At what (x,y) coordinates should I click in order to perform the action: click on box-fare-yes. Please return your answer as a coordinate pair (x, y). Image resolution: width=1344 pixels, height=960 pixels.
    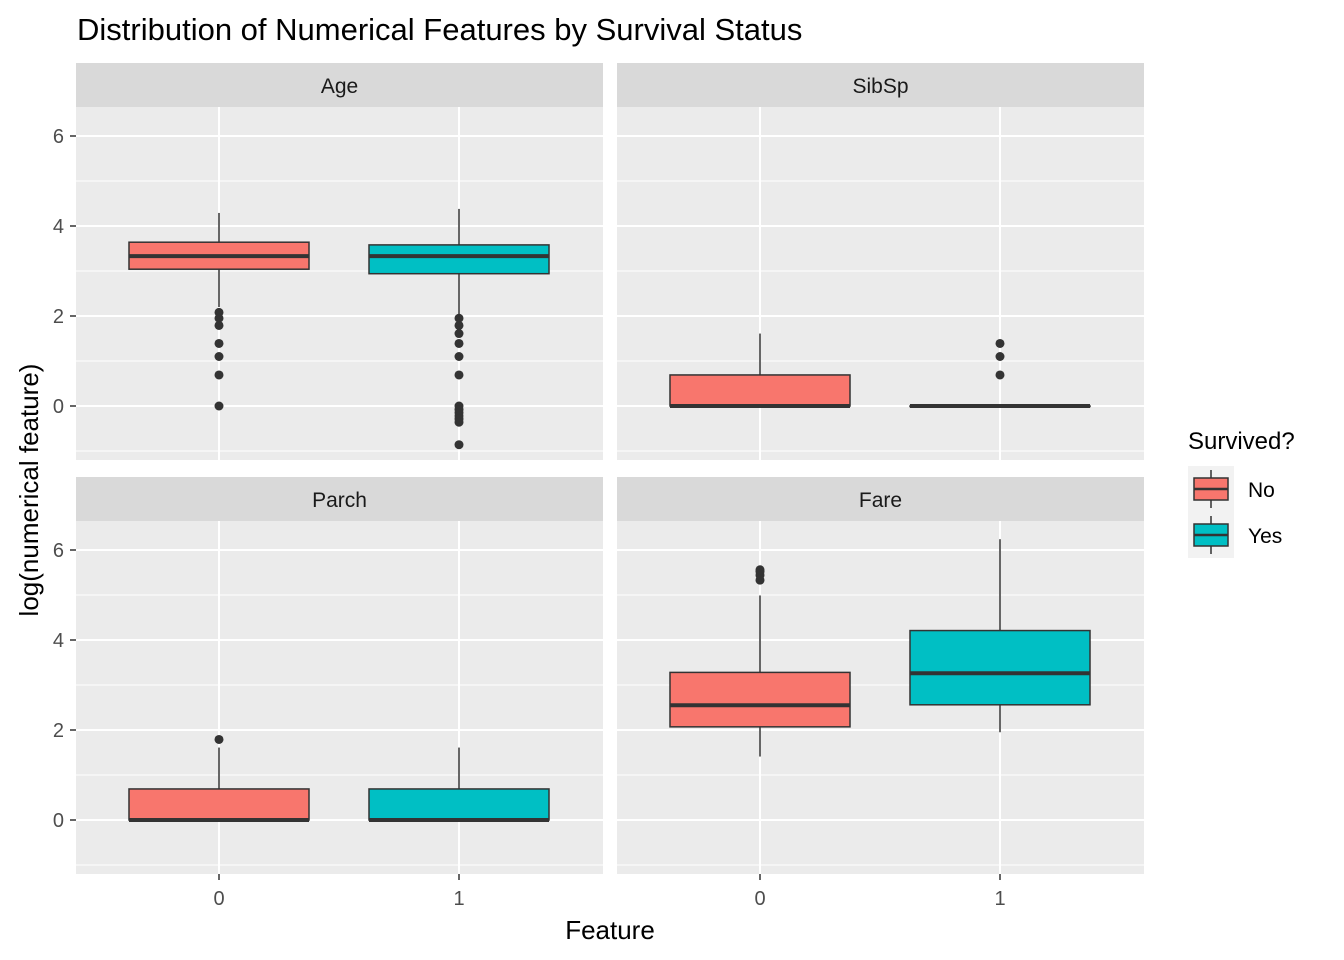
    Looking at the image, I should click on (1000, 636).